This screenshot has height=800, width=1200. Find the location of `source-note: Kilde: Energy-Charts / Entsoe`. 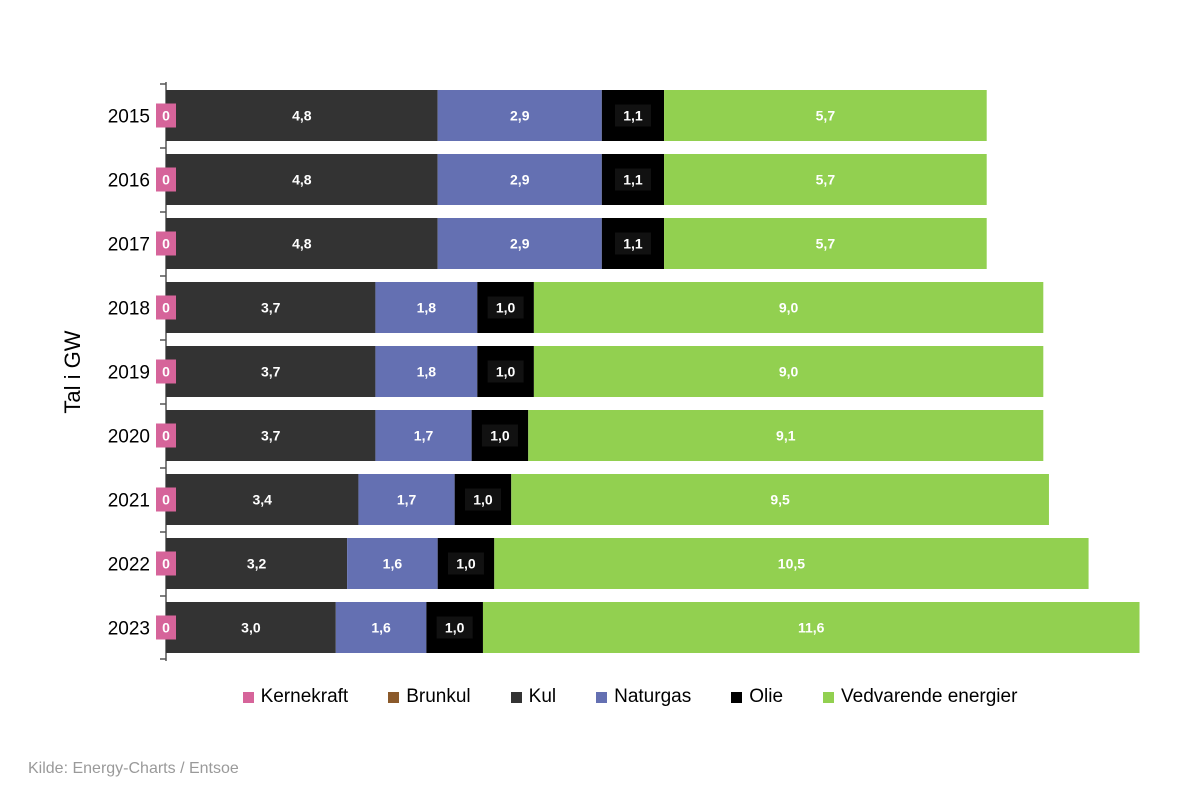

source-note: Kilde: Energy-Charts / Entsoe is located at coordinates (133, 768).